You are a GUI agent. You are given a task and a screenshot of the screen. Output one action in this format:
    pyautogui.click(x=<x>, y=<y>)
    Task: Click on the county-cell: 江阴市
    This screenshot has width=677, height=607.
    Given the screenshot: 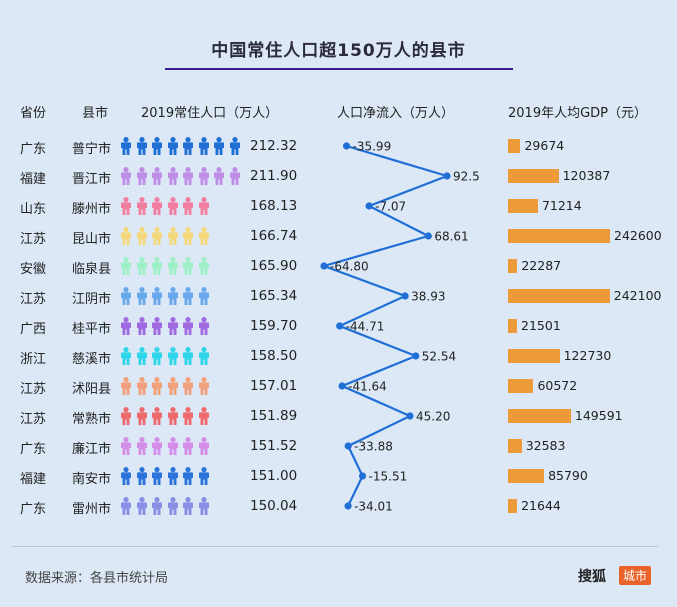 What is the action you would take?
    pyautogui.click(x=92, y=299)
    